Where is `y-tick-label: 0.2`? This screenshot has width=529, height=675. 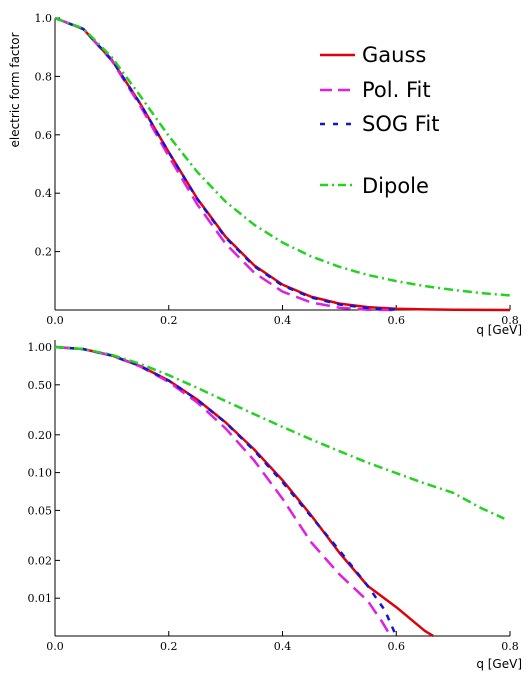 y-tick-label: 0.2 is located at coordinates (44, 252).